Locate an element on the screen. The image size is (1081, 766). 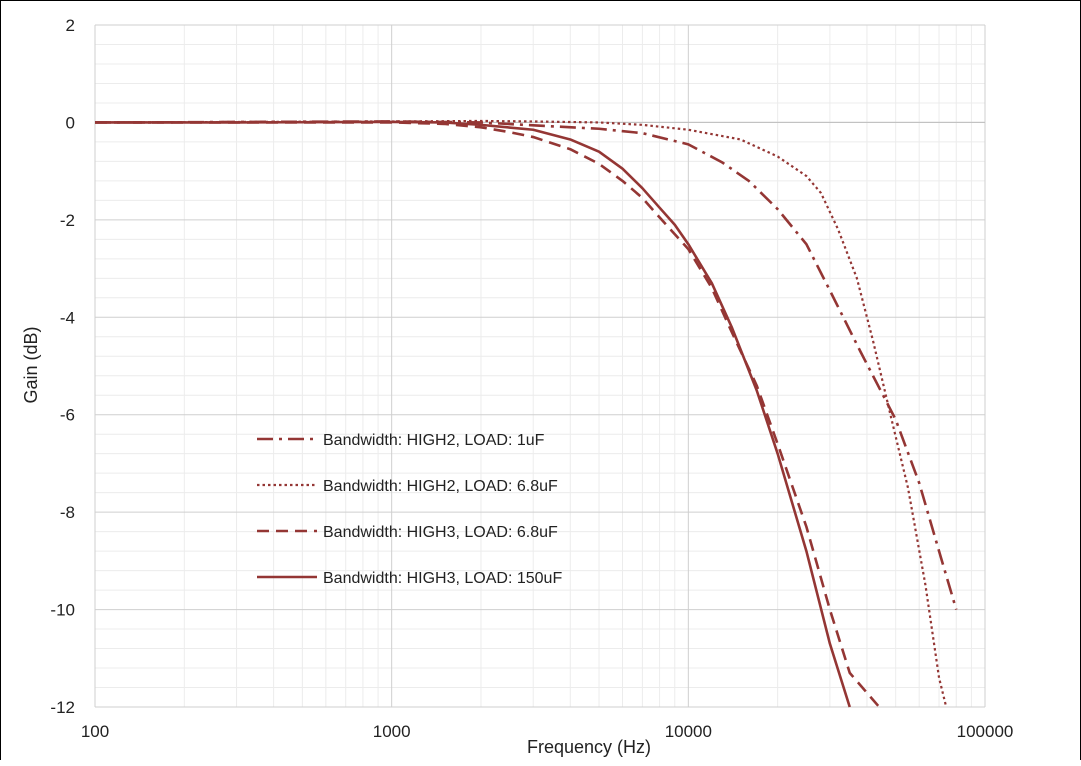
y-tick-label: 2 is located at coordinates (70, 25).